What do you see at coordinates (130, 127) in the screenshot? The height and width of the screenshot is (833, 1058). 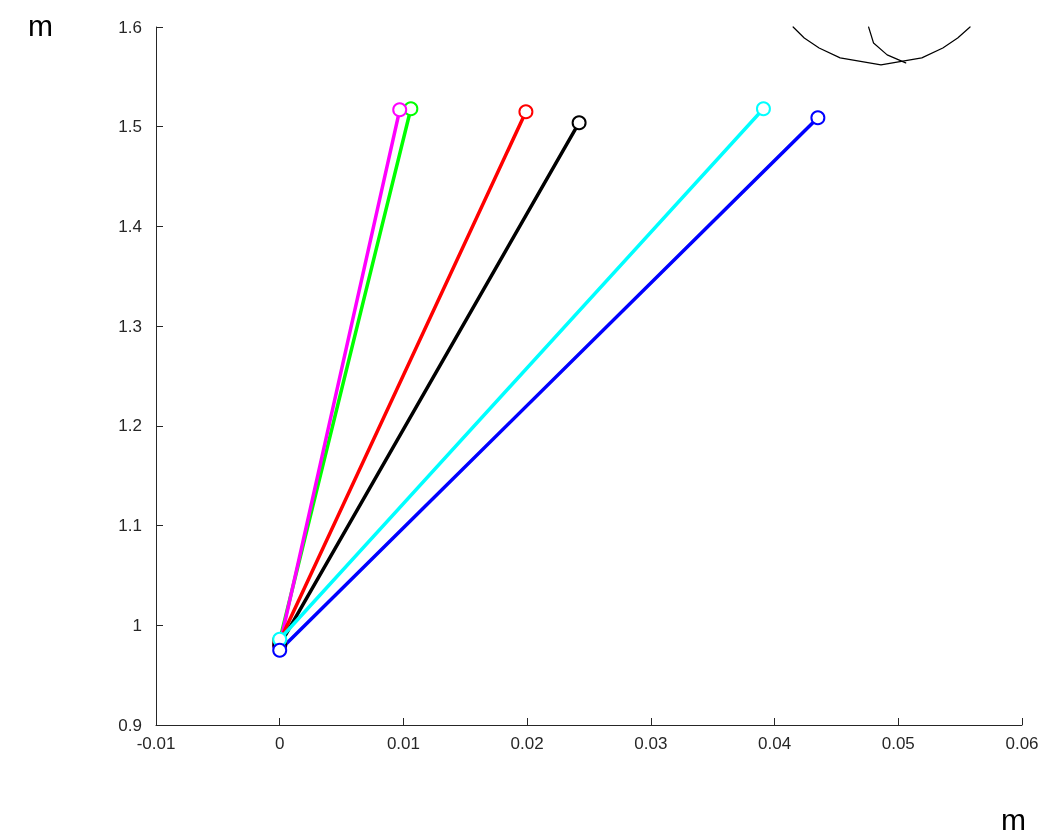 I see `y-tick-label: 1.5` at bounding box center [130, 127].